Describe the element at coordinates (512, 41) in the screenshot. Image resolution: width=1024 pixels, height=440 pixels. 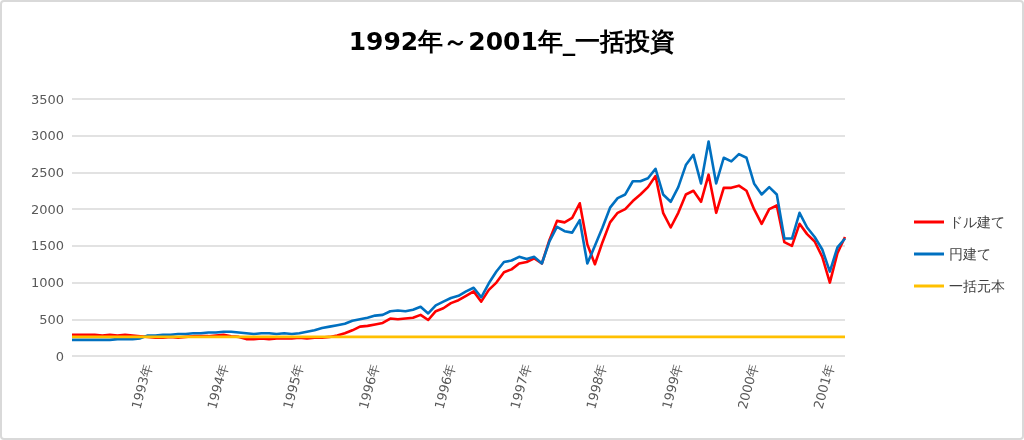
I see `chart-title: 1992年～2001年_一括投資` at that location.